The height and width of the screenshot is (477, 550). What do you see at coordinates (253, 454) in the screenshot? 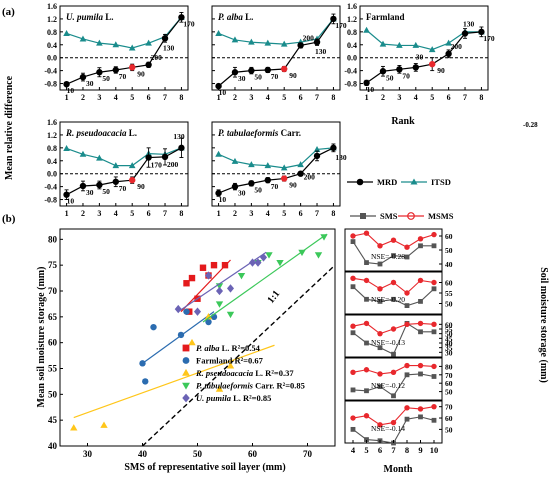
I see `b-x-tick-label: 60` at bounding box center [253, 454].